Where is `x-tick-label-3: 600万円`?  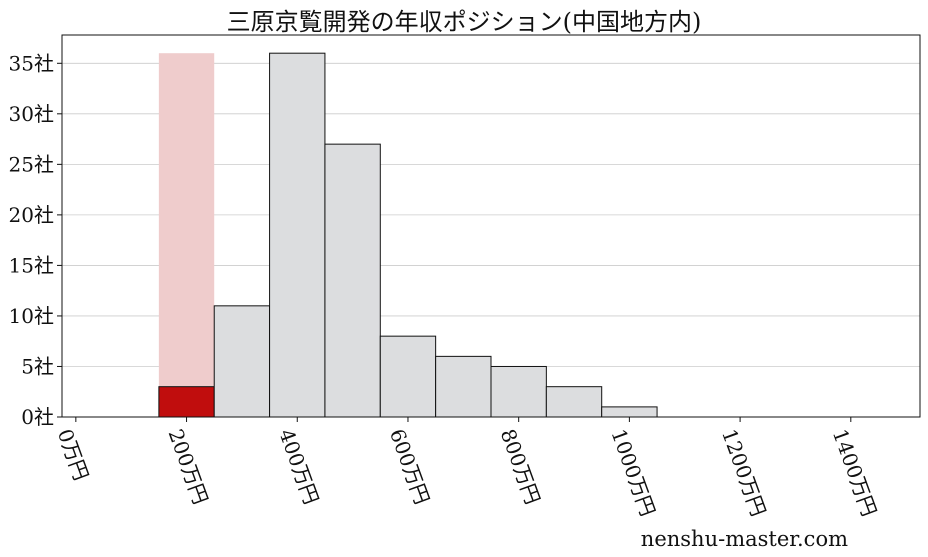 x-tick-label-3: 600万円 is located at coordinates (409, 467).